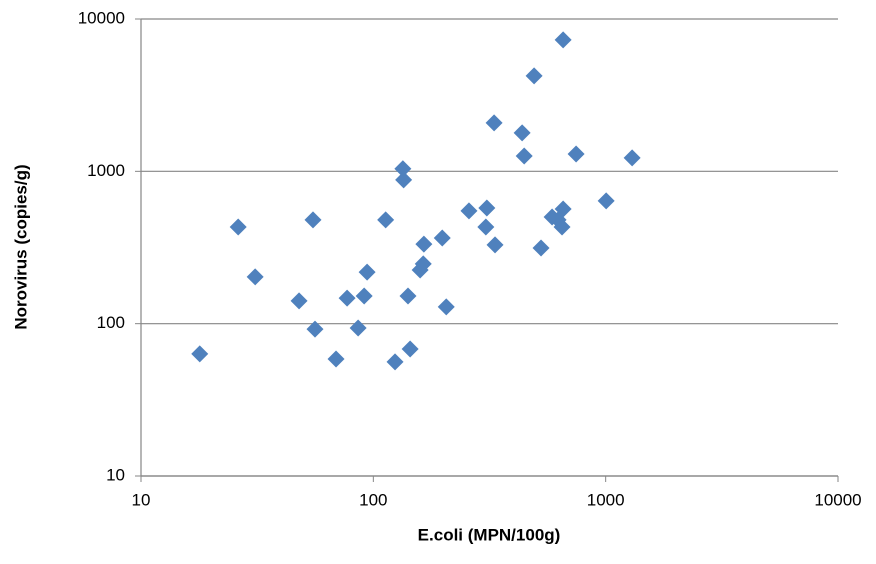  What do you see at coordinates (837, 499) in the screenshot?
I see `x-tick-label: 10000` at bounding box center [837, 499].